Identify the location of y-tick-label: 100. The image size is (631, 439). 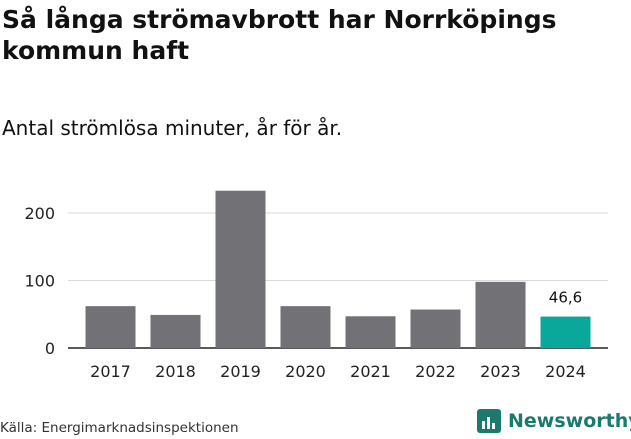
(39, 281).